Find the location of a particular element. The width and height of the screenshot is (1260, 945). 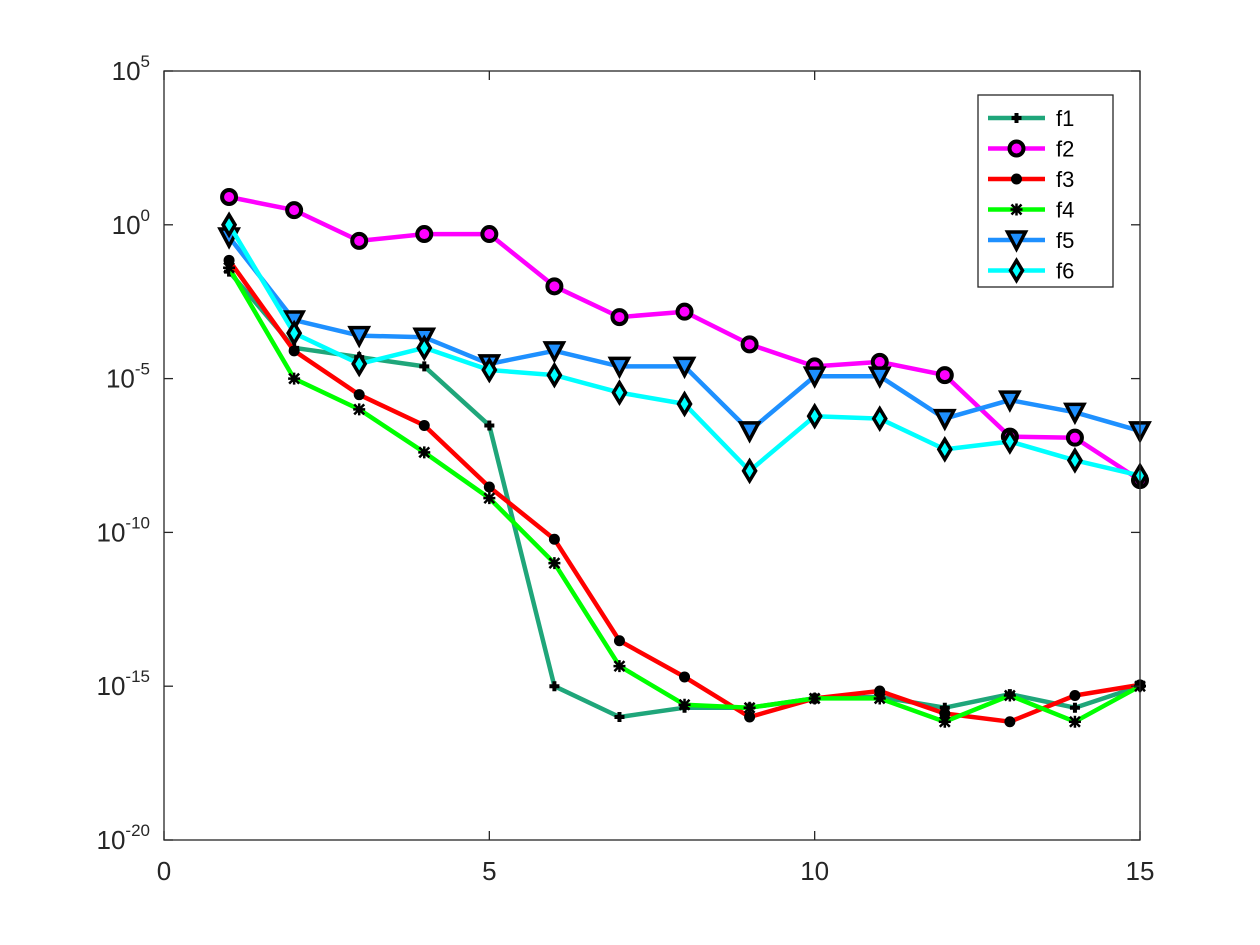

x-tick-label: 10 is located at coordinates (814, 871).